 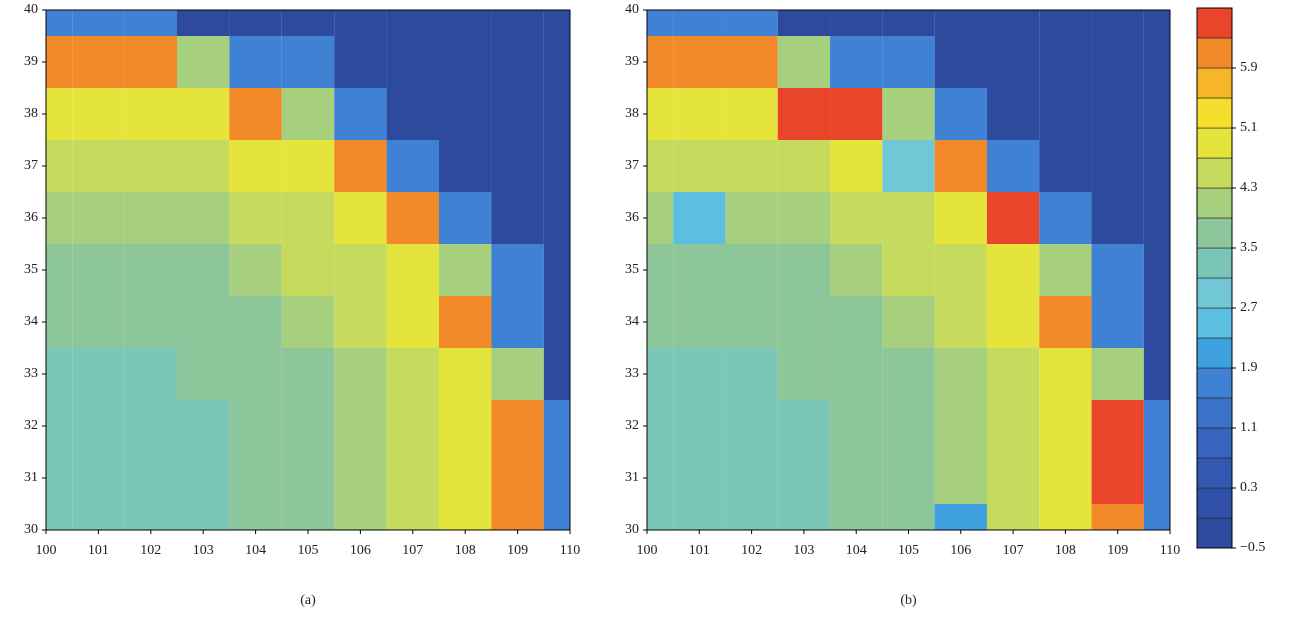 I want to click on panel-label: (a), so click(x=308, y=600).